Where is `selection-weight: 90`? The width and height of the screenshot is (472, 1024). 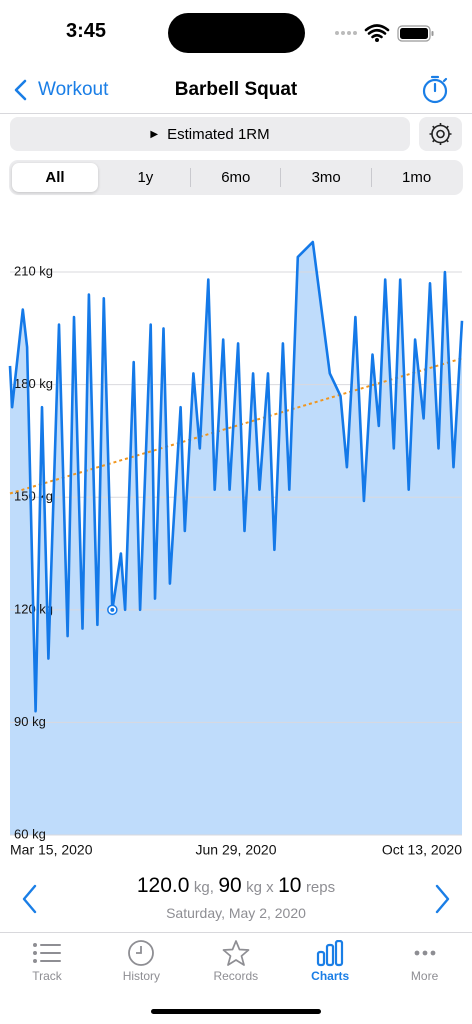
selection-weight: 90 is located at coordinates (230, 885).